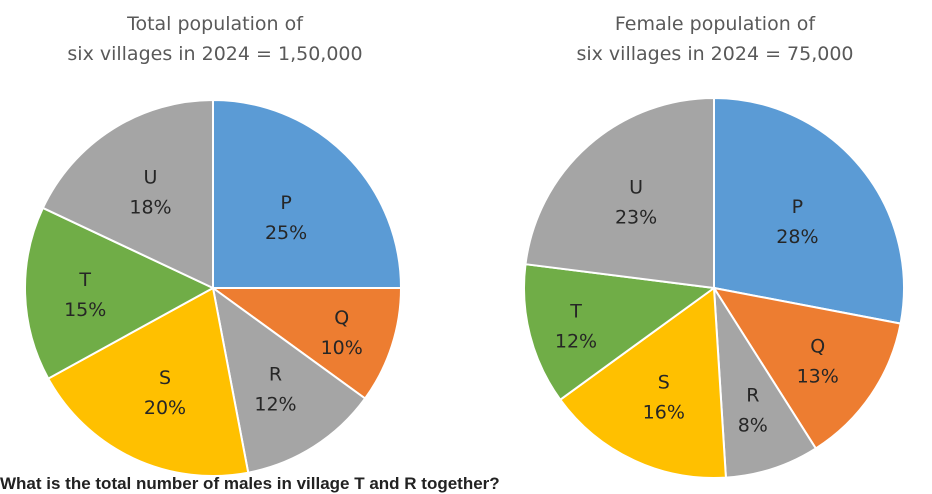 This screenshot has height=494, width=932. Describe the element at coordinates (636, 218) in the screenshot. I see `slice-value-label: 23%` at that location.